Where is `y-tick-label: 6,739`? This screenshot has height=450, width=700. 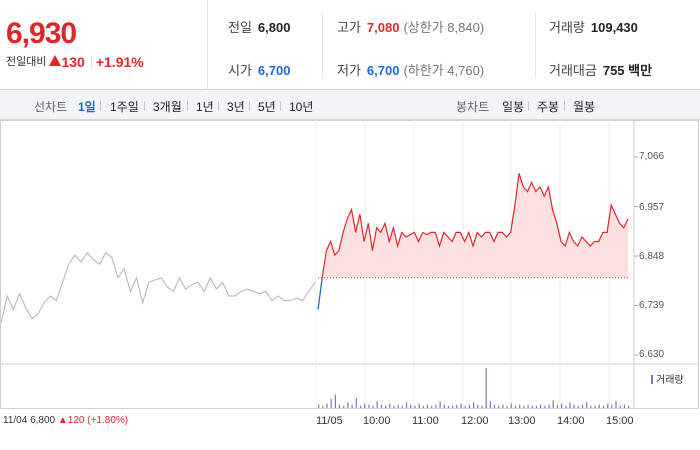 y-tick-label: 6,739 is located at coordinates (652, 305).